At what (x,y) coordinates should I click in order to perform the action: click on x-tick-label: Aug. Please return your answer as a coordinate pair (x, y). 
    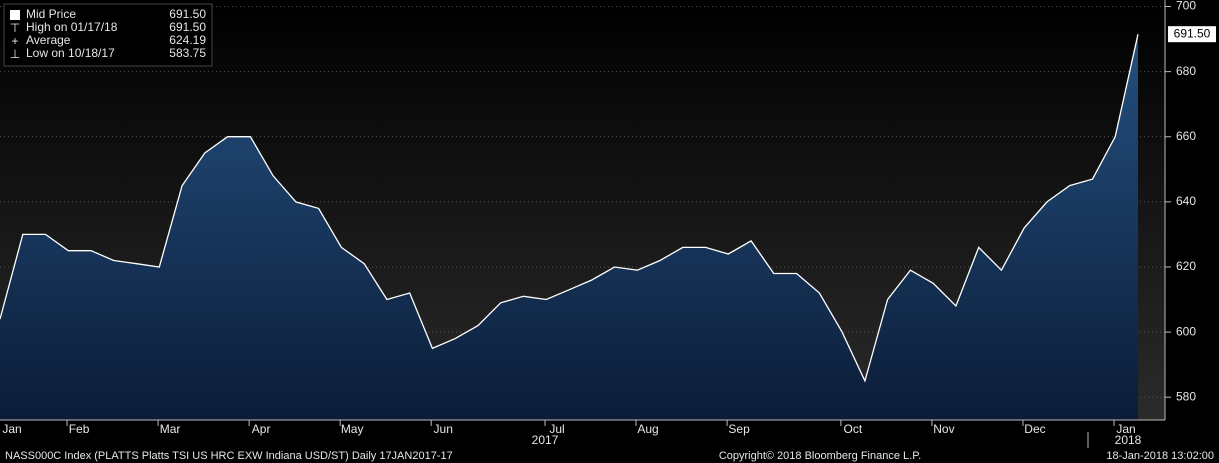
    Looking at the image, I should click on (647, 429).